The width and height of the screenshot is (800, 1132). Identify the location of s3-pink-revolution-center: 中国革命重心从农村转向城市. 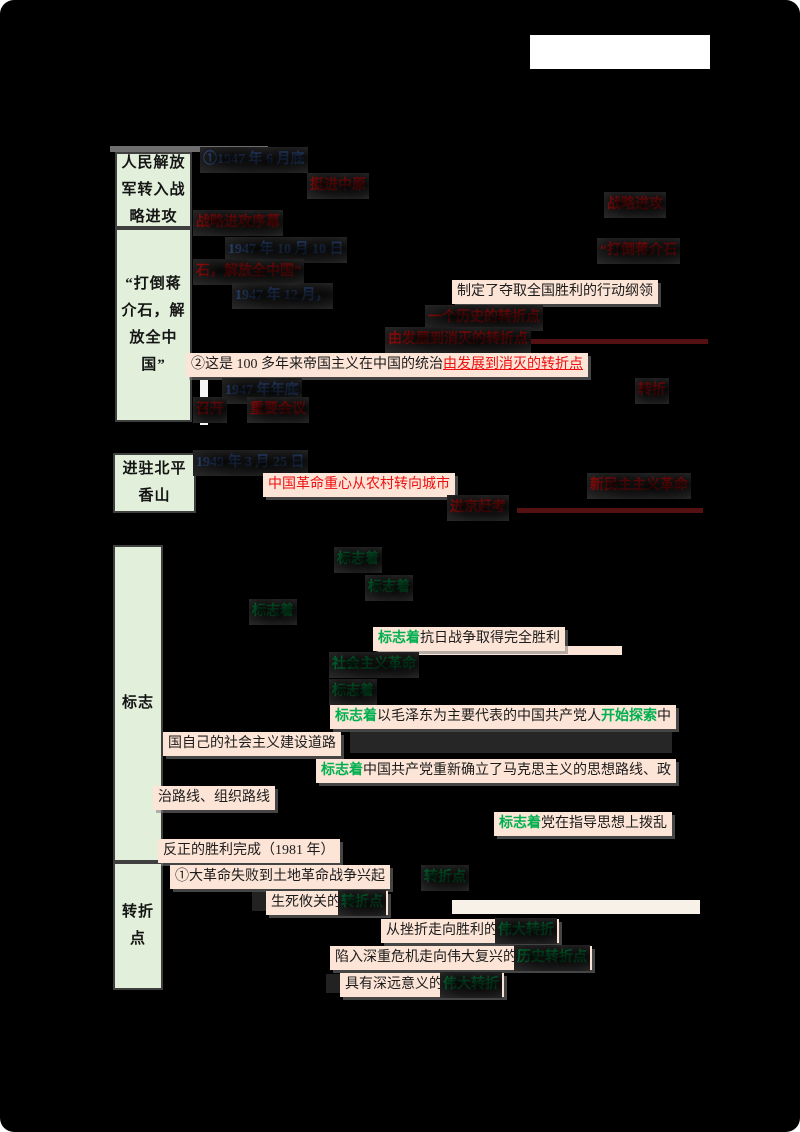
(359, 485).